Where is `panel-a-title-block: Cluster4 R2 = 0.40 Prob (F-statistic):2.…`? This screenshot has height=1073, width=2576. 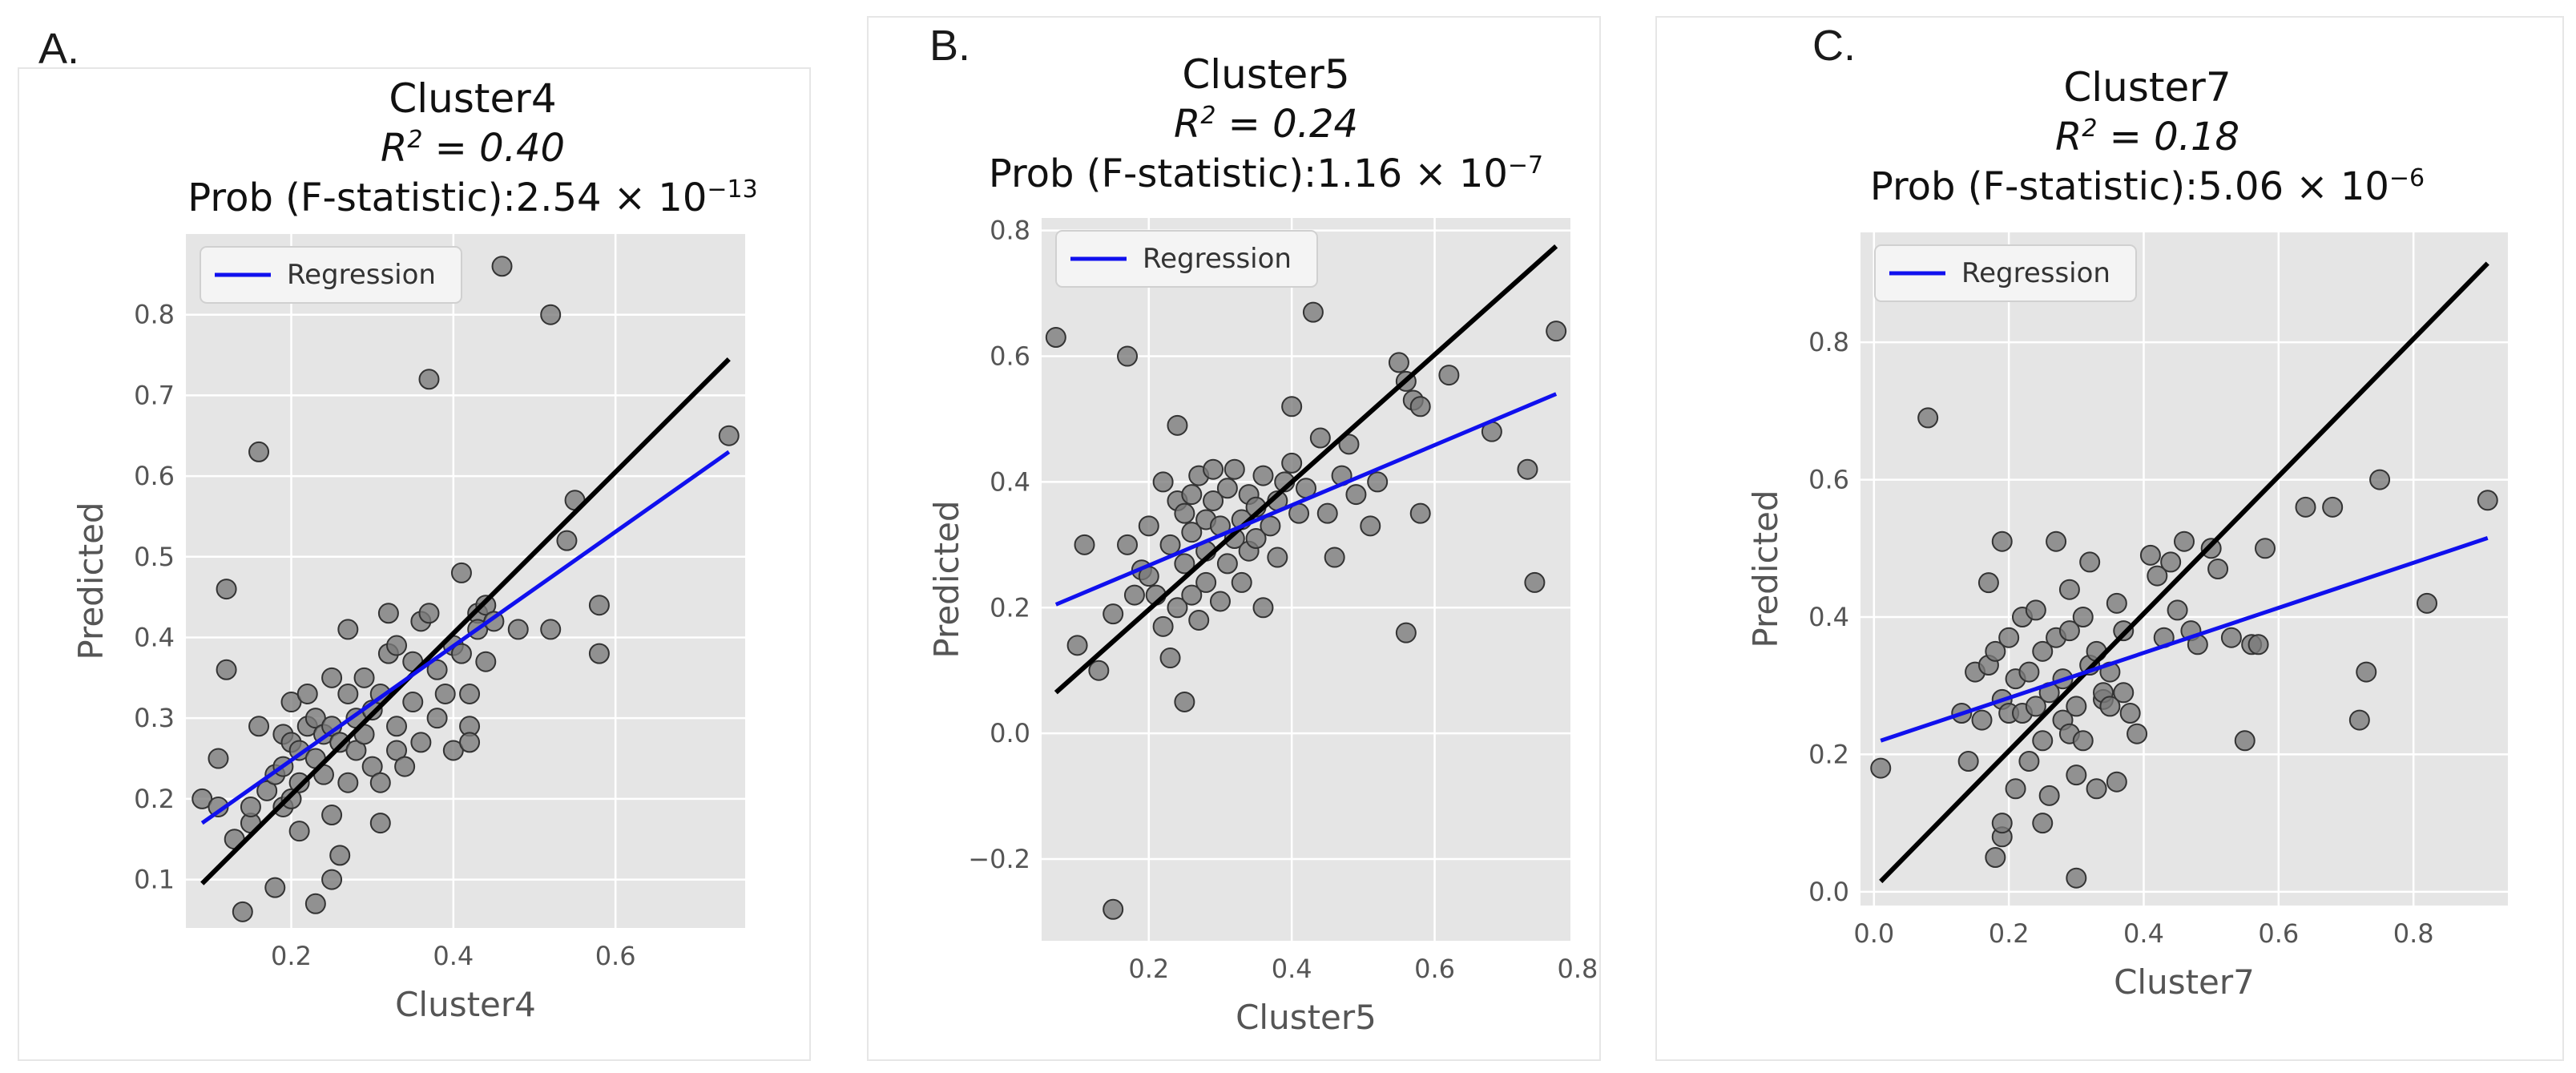 panel-a-title-block: Cluster4 R2 = 0.40 Prob (F-statistic):2.… is located at coordinates (472, 148).